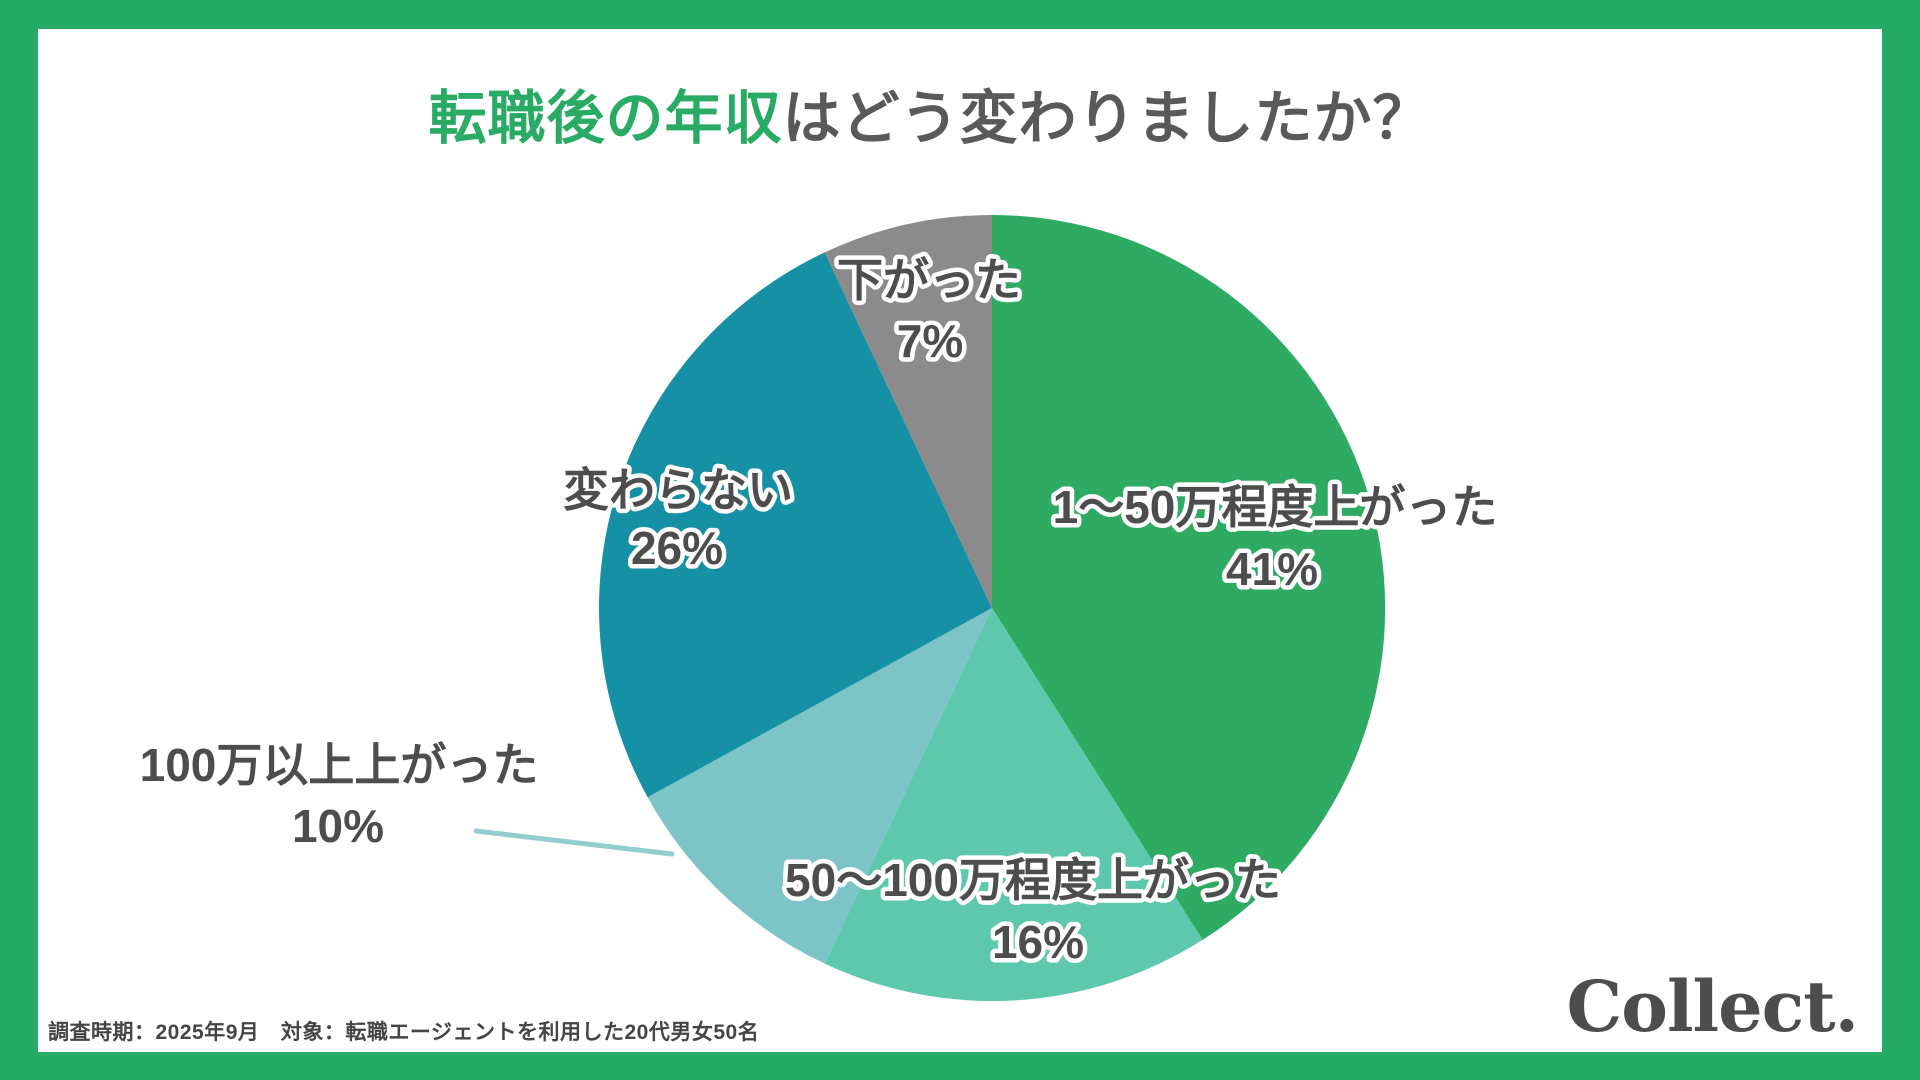 The width and height of the screenshot is (1920, 1080). What do you see at coordinates (338, 826) in the screenshot?
I see `label-100man-plus-up-pct: 10%` at bounding box center [338, 826].